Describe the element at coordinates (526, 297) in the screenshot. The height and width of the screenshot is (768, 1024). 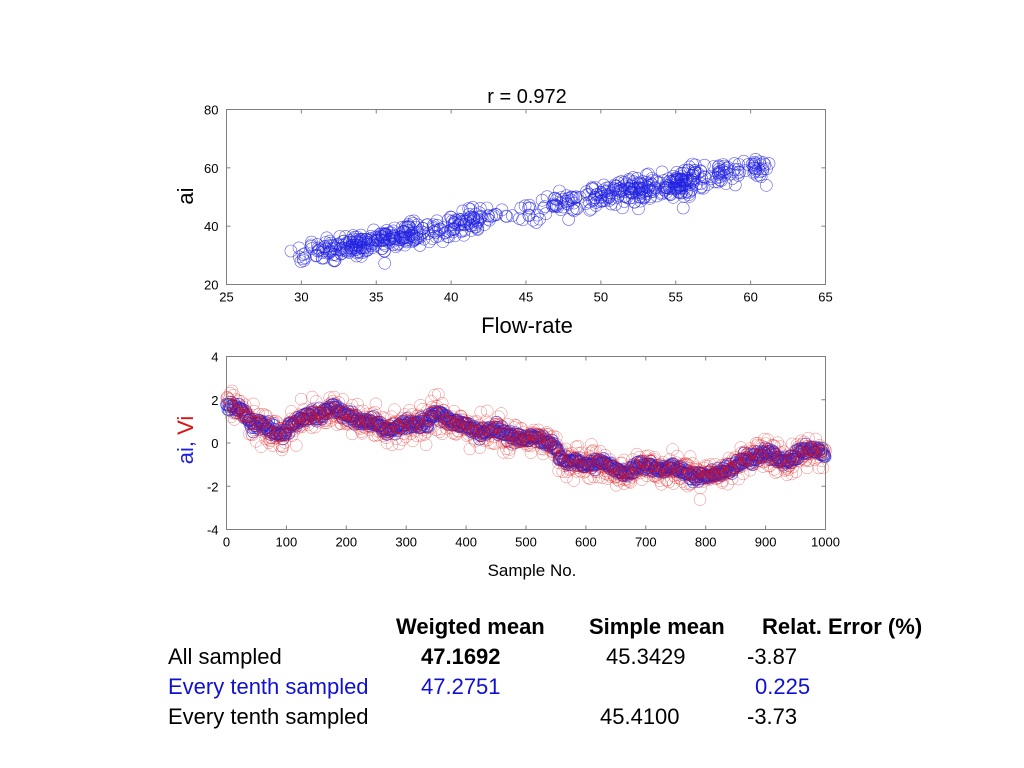
I see `x-tick-label: 45` at that location.